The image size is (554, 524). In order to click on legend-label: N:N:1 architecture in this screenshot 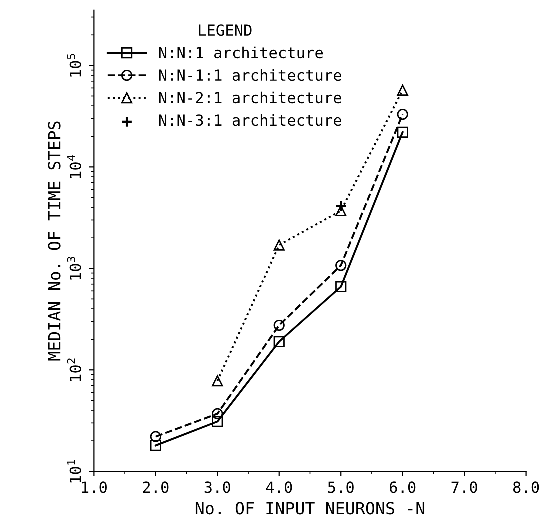, I will do `click(241, 52)`.